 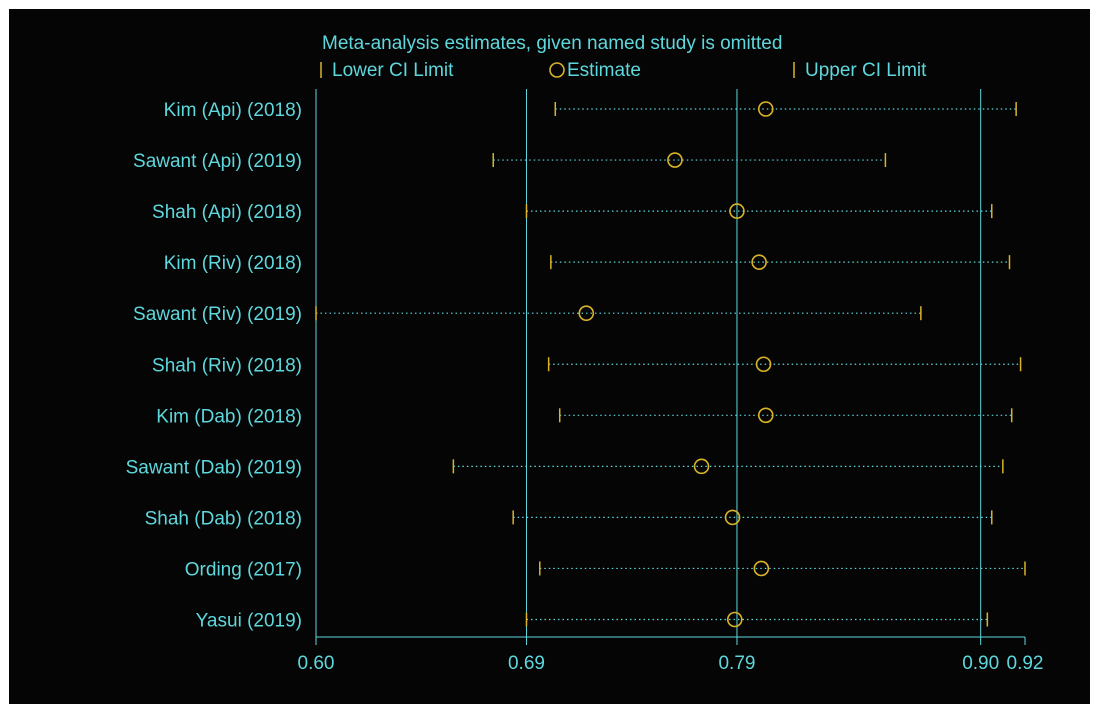 I want to click on study-row: Sawant (Riv) (2019), so click(x=527, y=314).